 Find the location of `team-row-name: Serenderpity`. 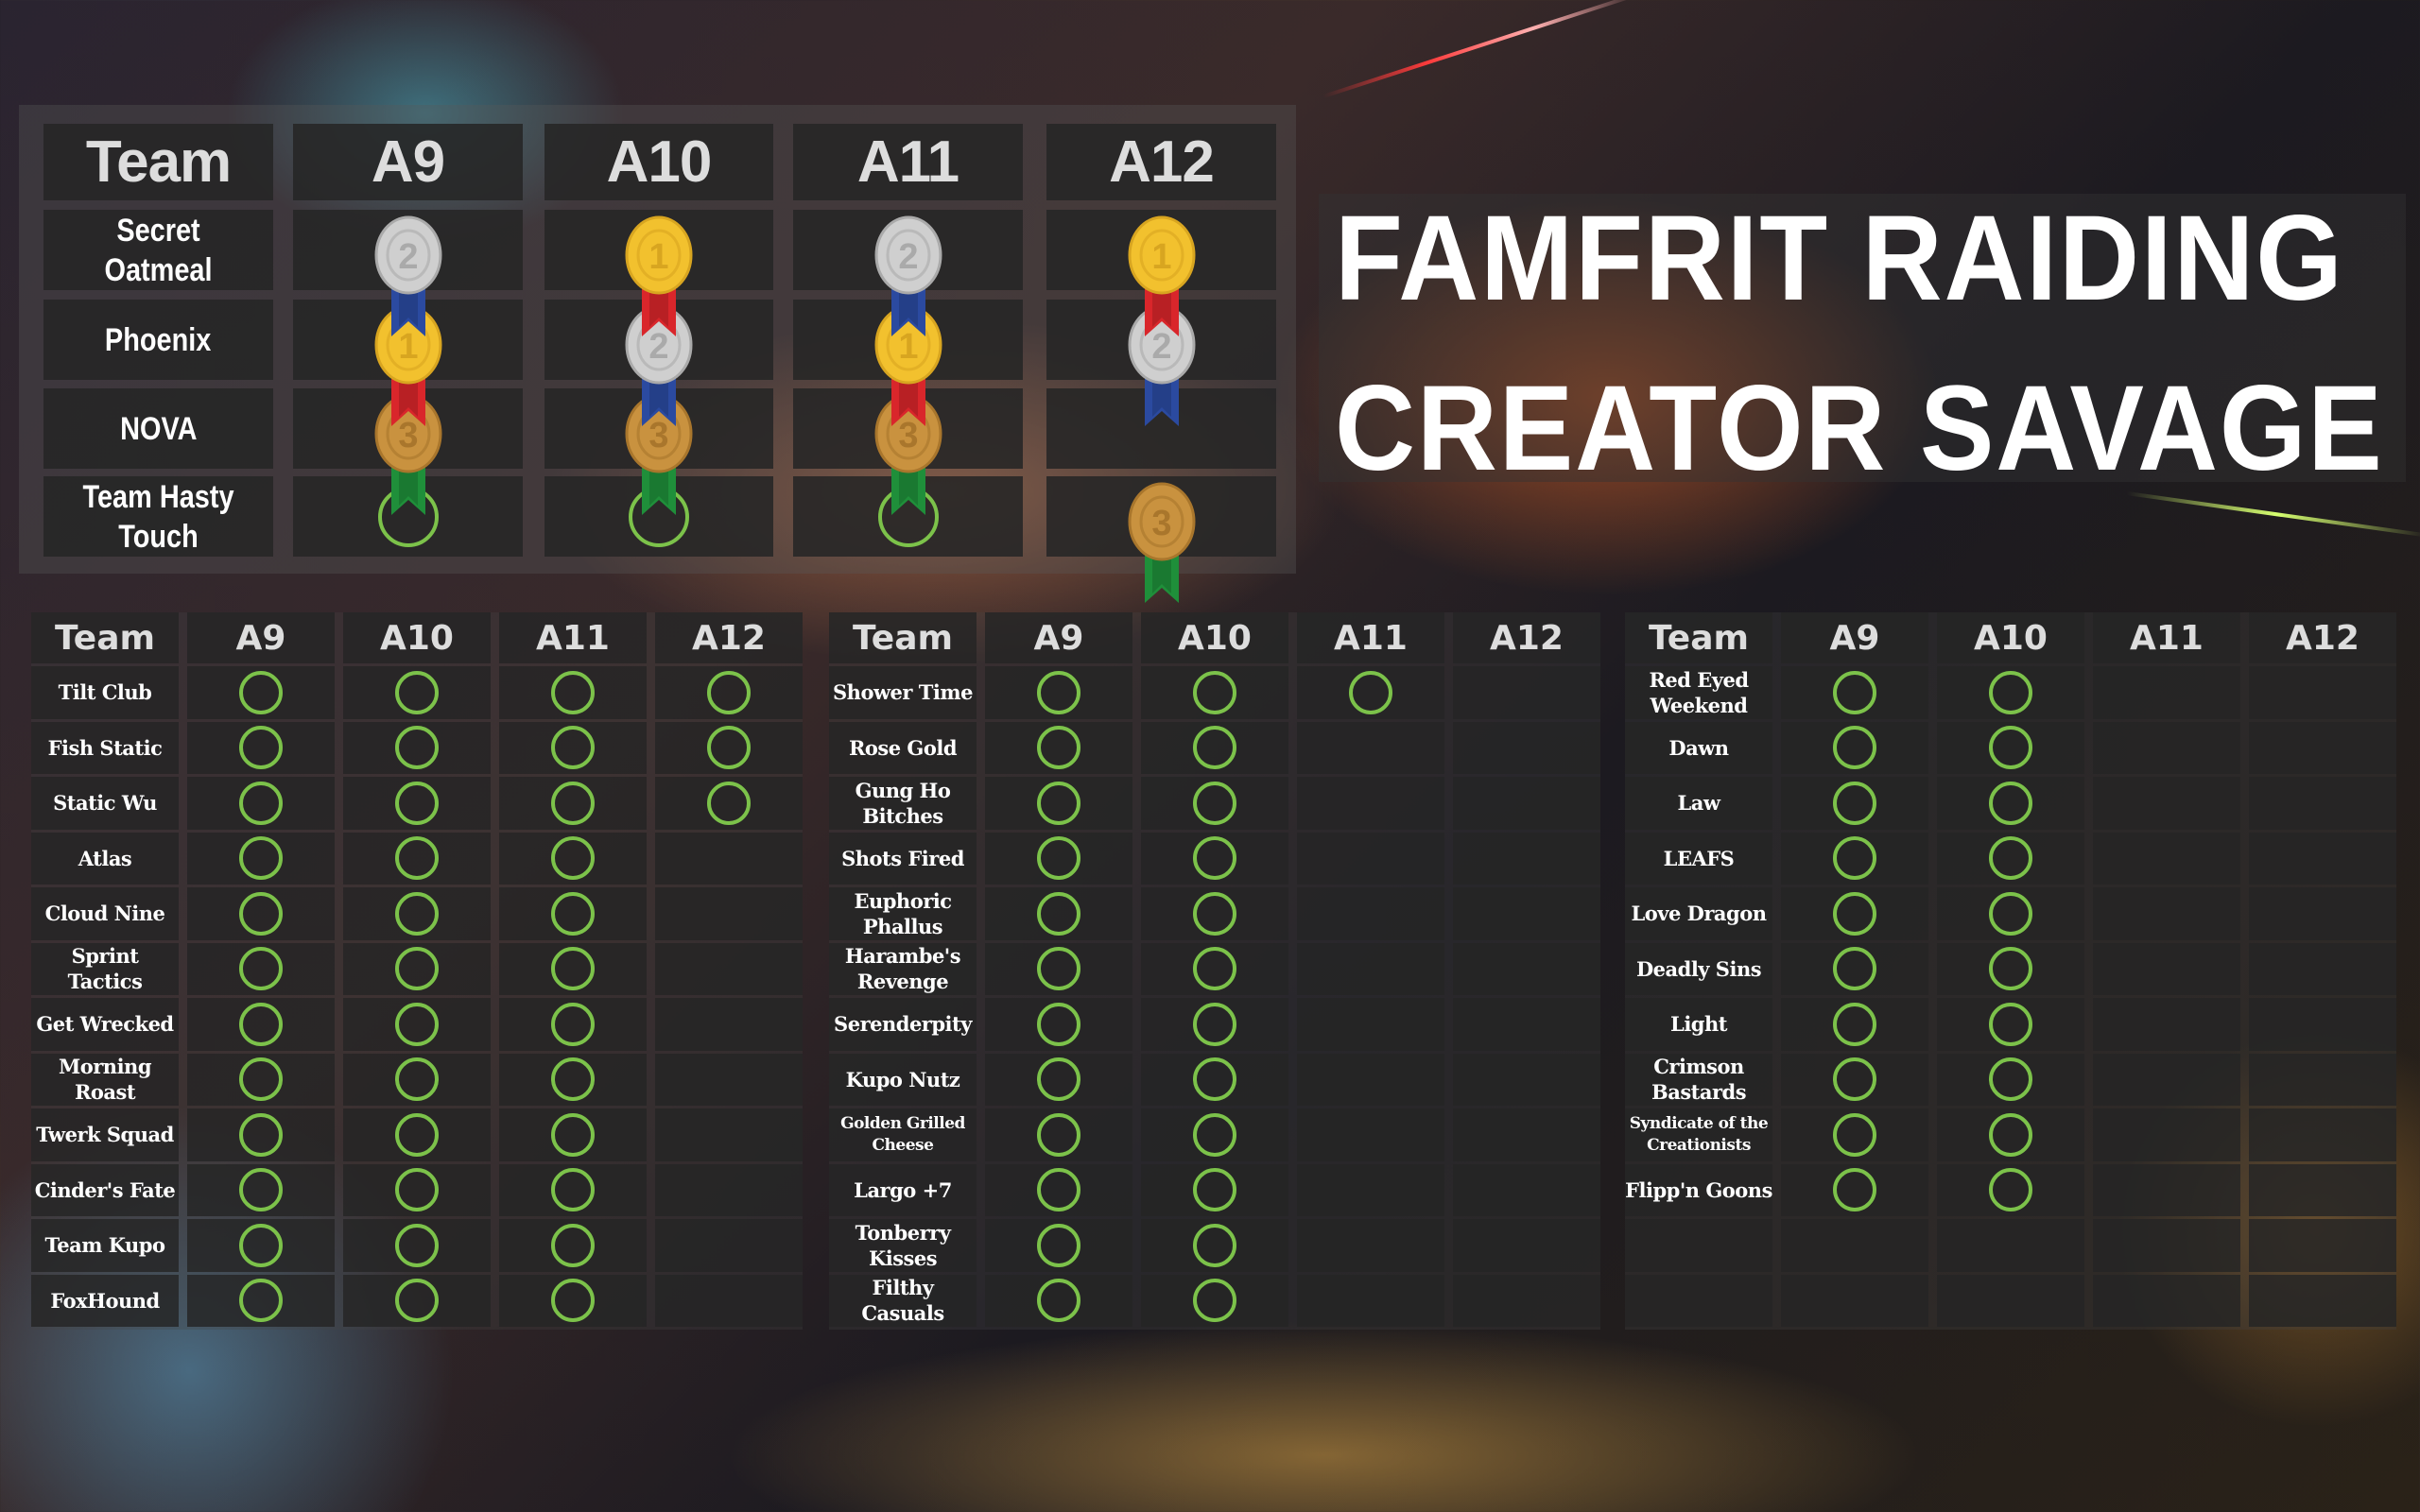

team-row-name: Serenderpity is located at coordinates (903, 1024).